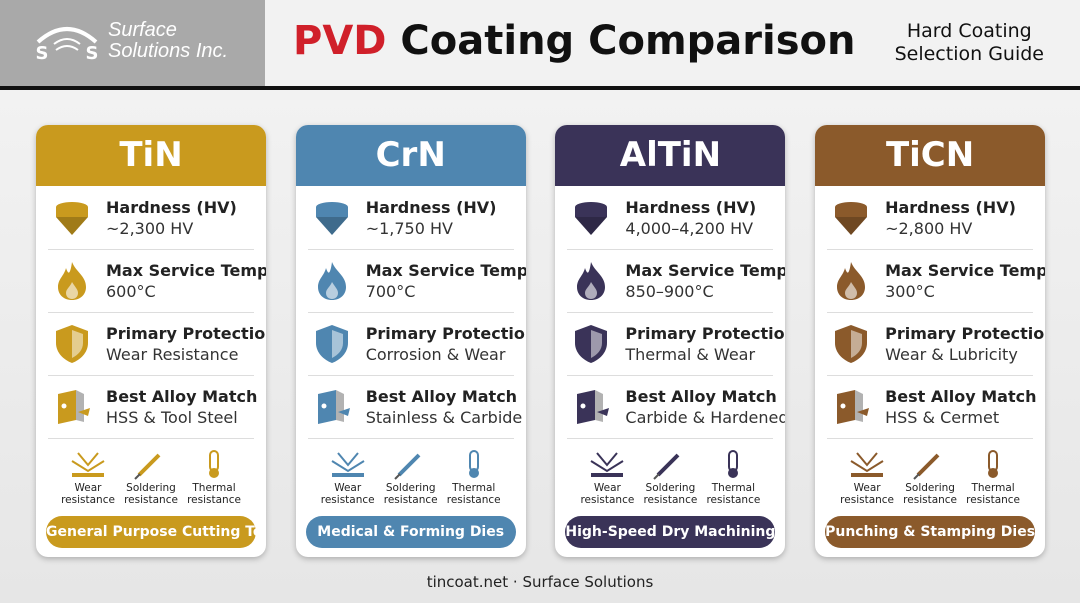 Image resolution: width=1080 pixels, height=603 pixels. What do you see at coordinates (701, 396) in the screenshot?
I see `row-label: Best Alloy Match` at bounding box center [701, 396].